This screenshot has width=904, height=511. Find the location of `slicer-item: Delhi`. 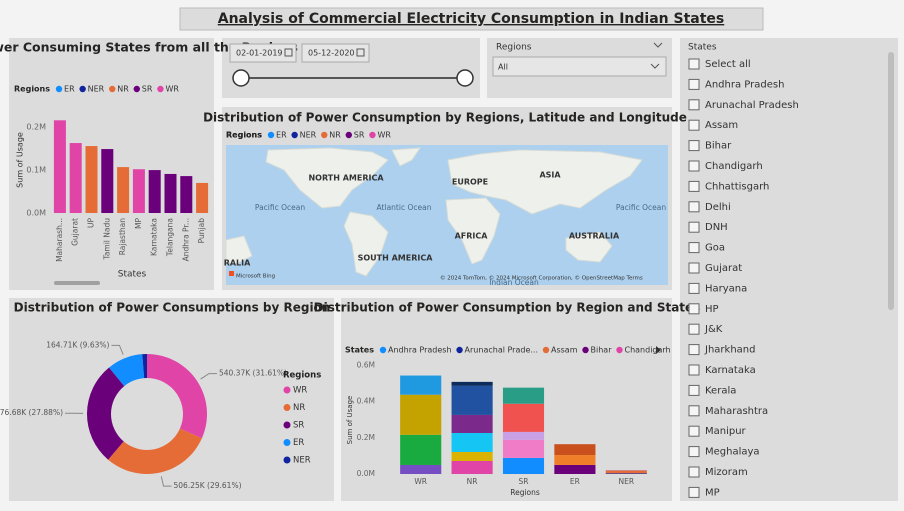

slicer-item: Delhi is located at coordinates (718, 207).